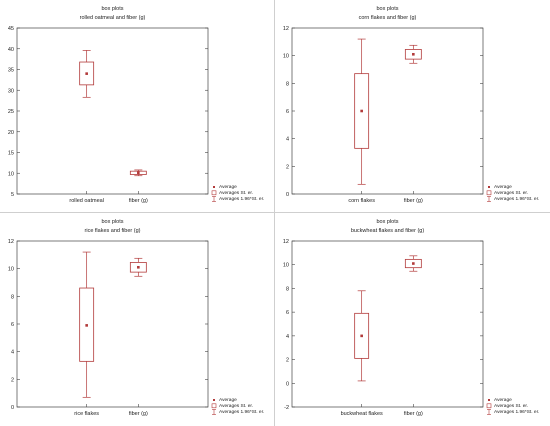 The image size is (550, 426). Describe the element at coordinates (11, 29) in the screenshot. I see `y-tick-label: 45` at that location.